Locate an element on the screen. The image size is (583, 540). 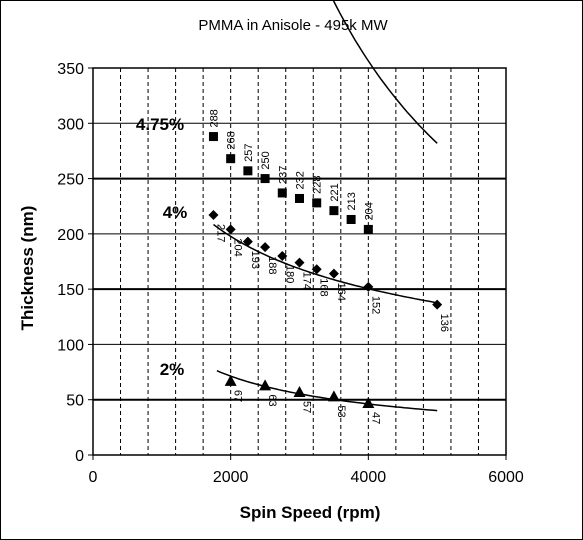
x-tick-label: 2000 is located at coordinates (231, 477).